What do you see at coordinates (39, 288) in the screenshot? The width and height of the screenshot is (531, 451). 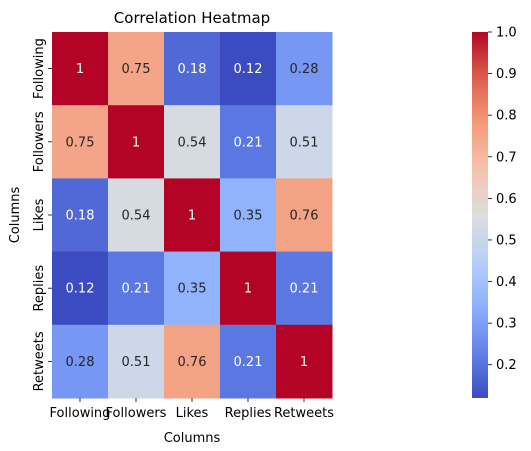 I see `y-tick-label: Replies` at bounding box center [39, 288].